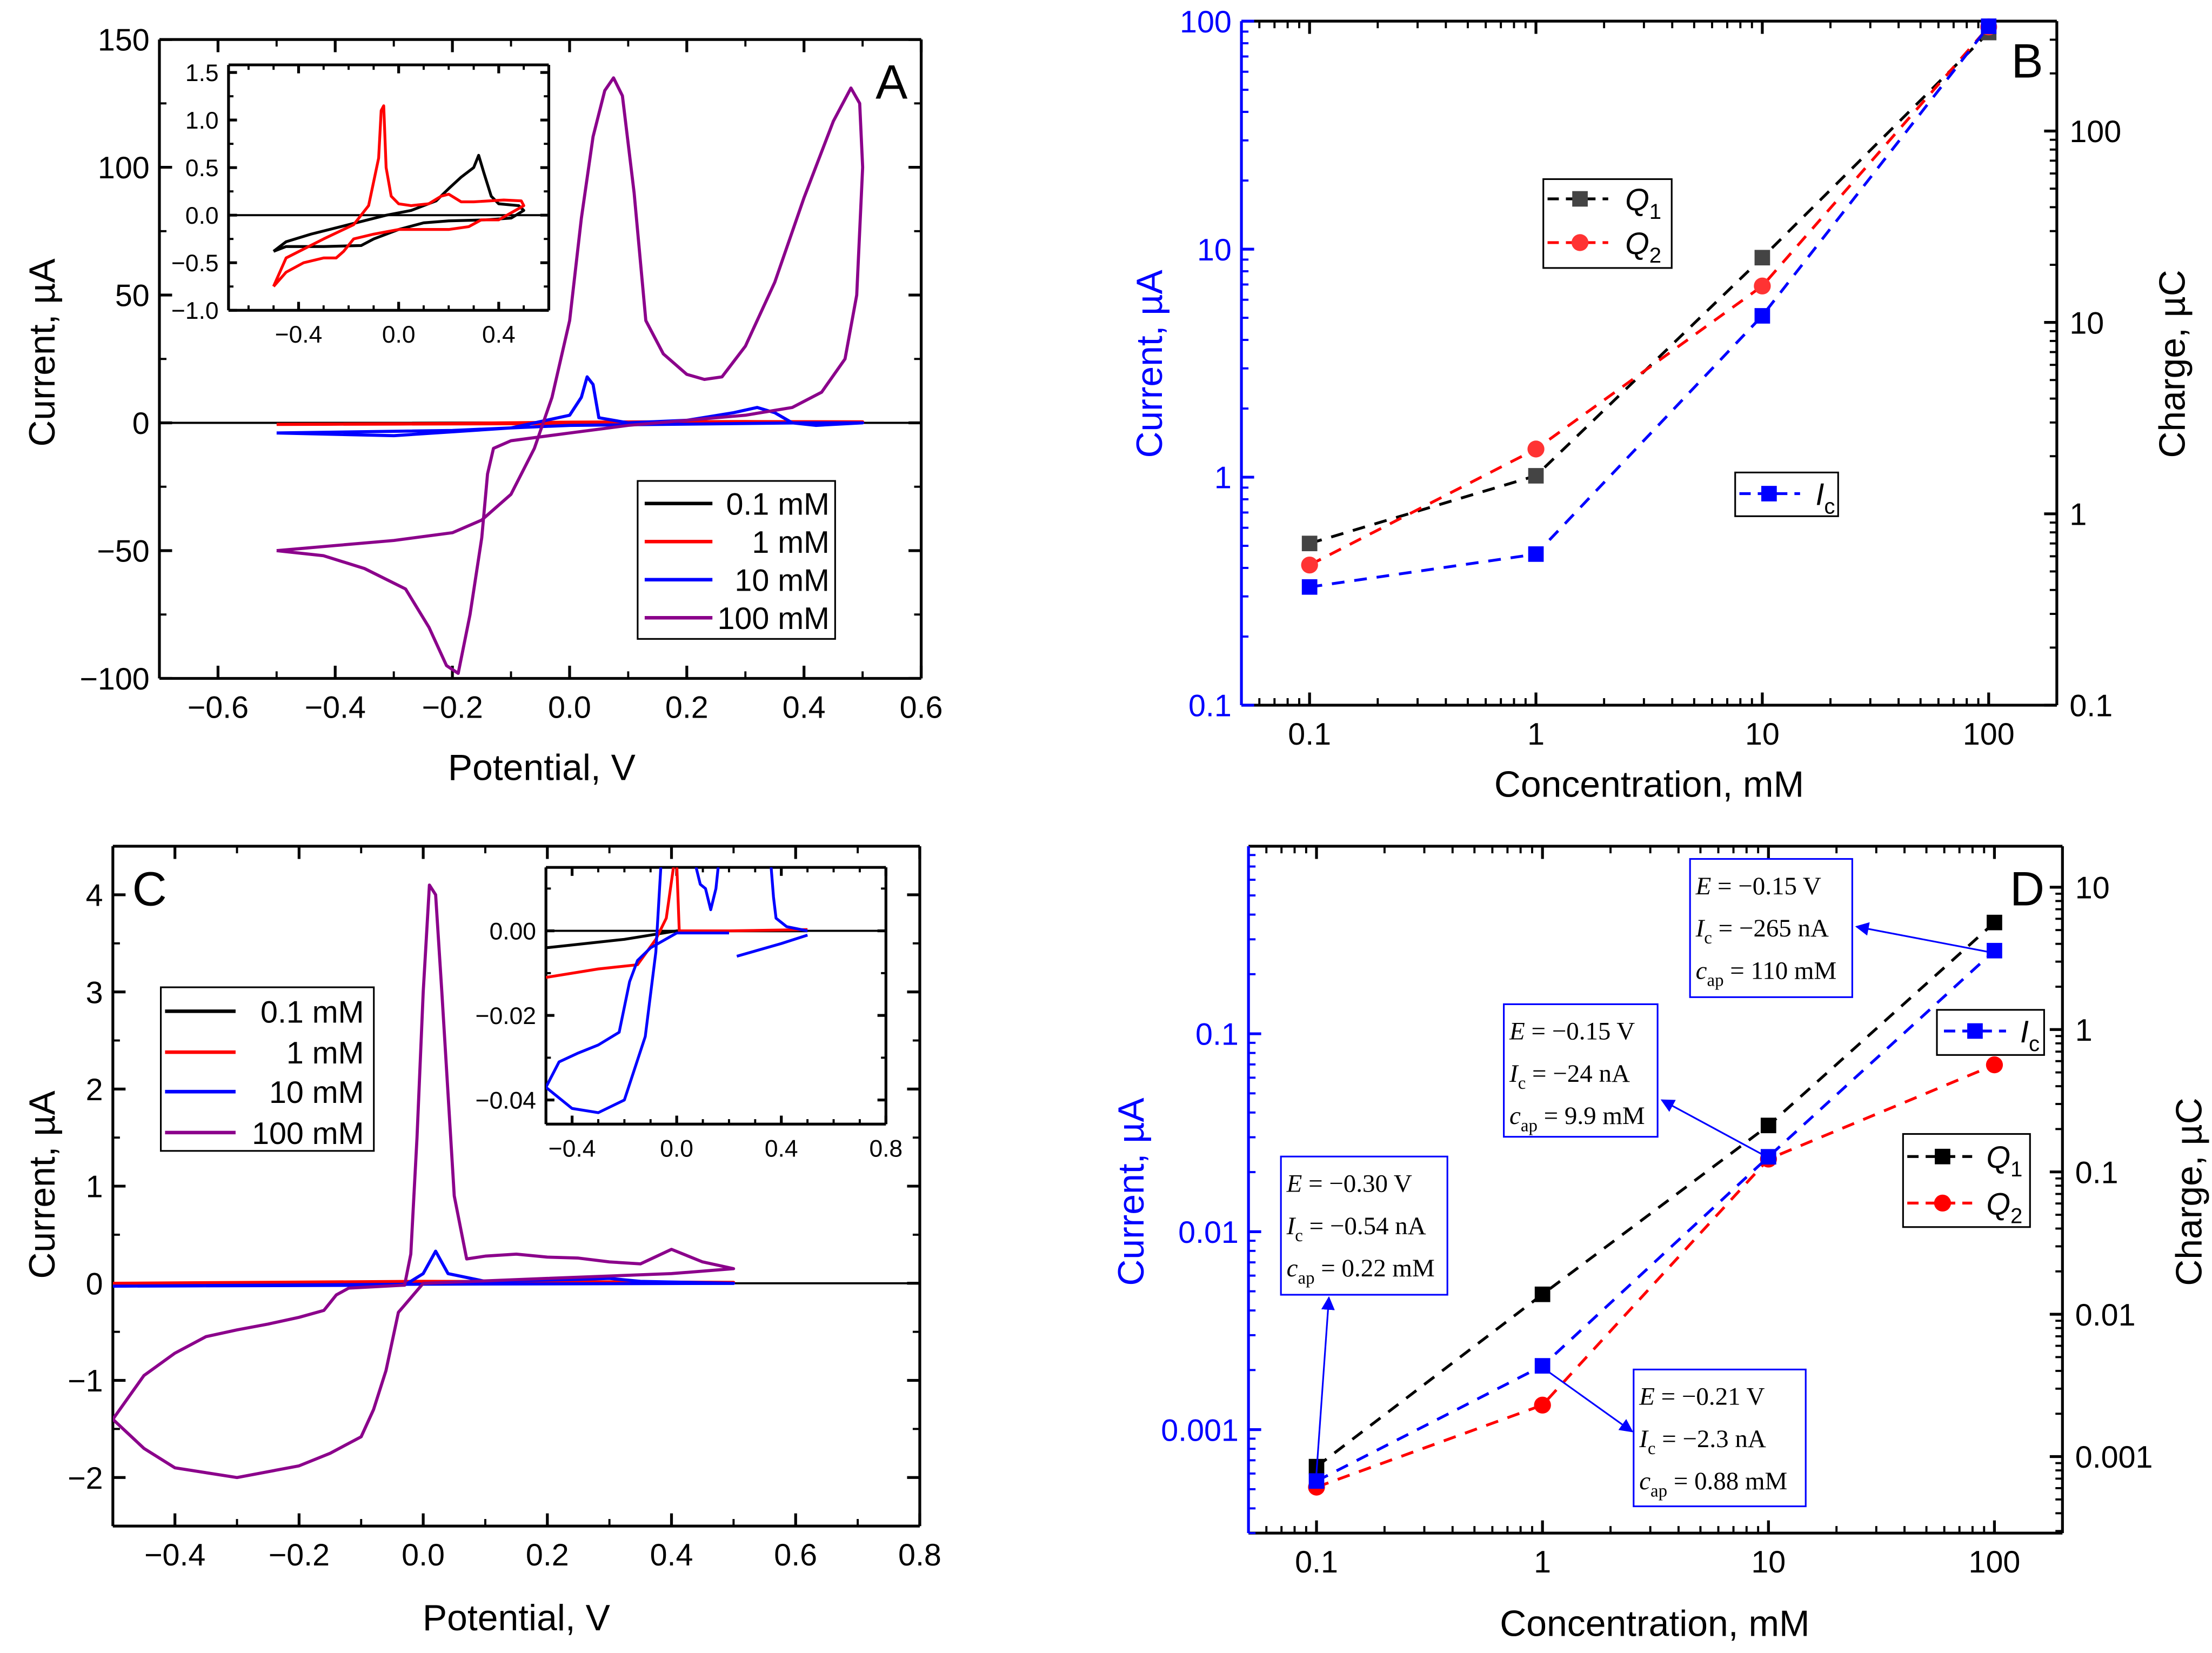  I want to click on cv-curve-100-mm, so click(424, 1182).